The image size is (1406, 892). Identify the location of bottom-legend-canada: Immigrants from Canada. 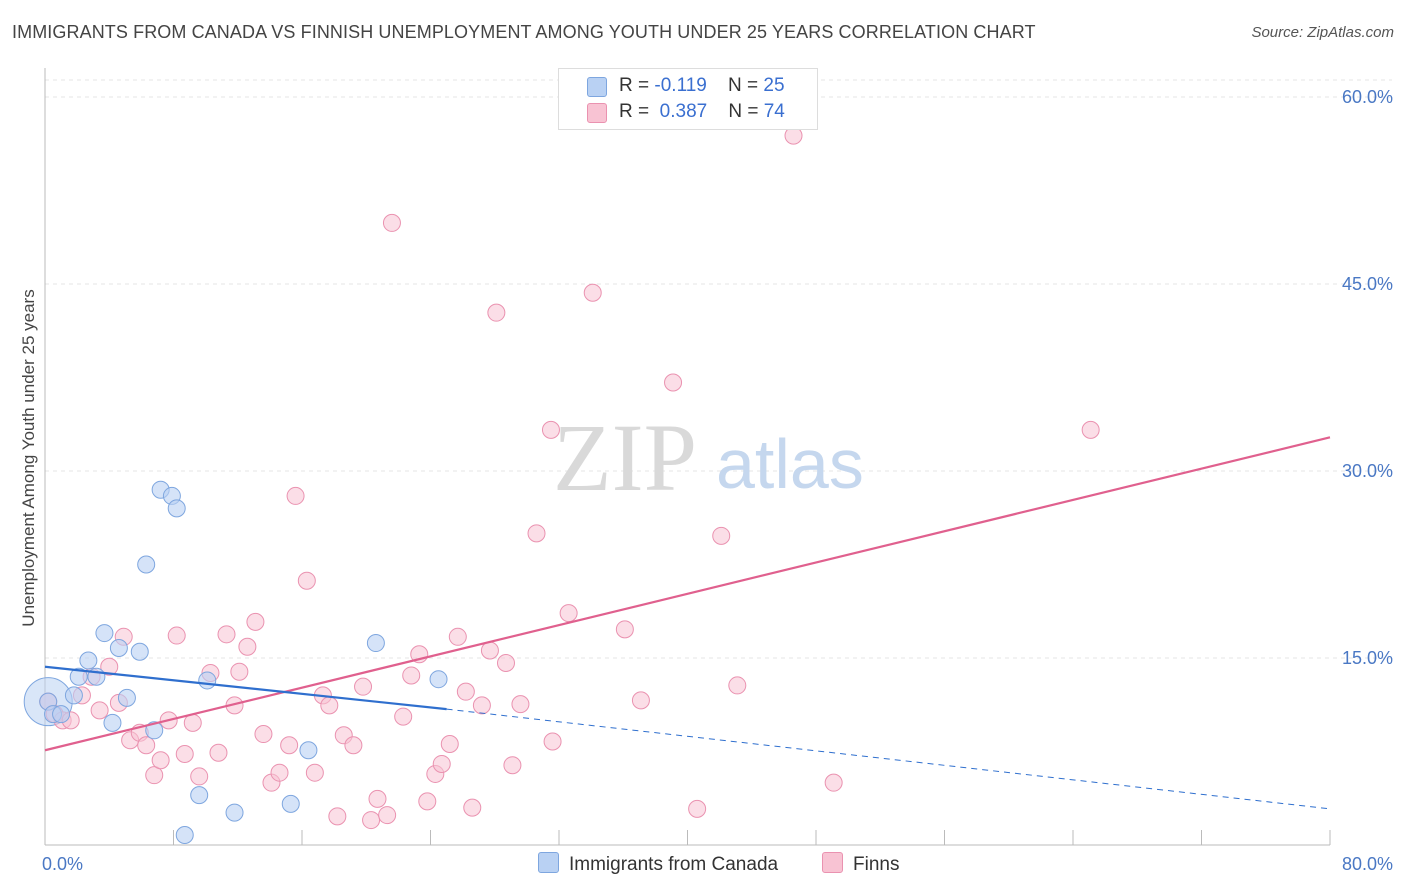
(658, 864).